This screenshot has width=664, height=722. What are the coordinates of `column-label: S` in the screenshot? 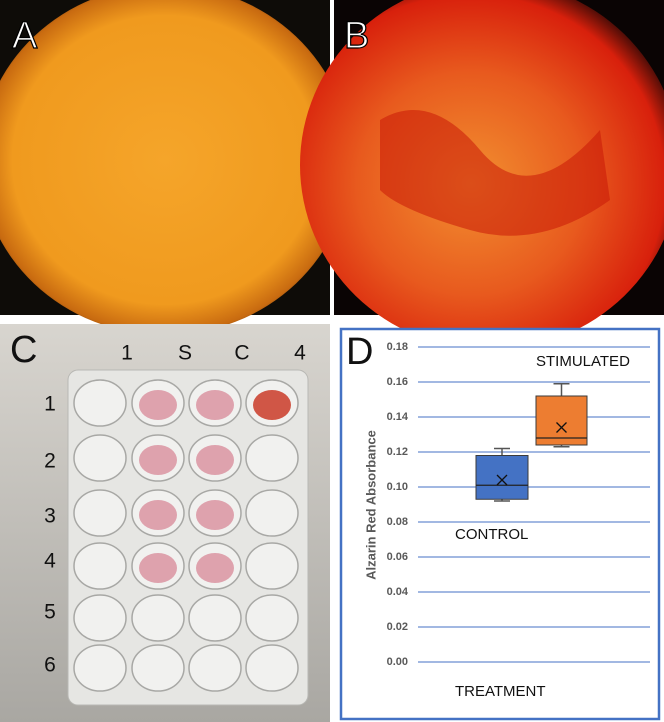 It's located at (185, 353).